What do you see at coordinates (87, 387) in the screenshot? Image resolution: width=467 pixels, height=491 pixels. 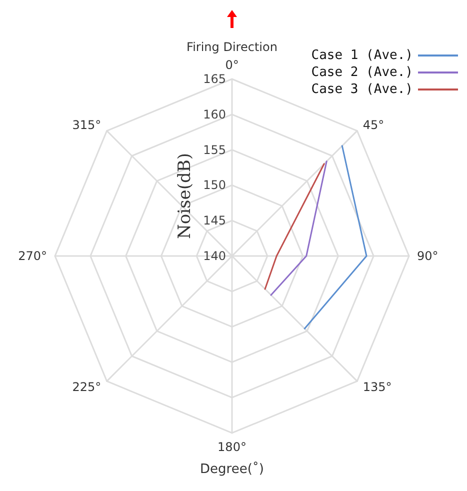 I see `spoke-label: 225°` at bounding box center [87, 387].